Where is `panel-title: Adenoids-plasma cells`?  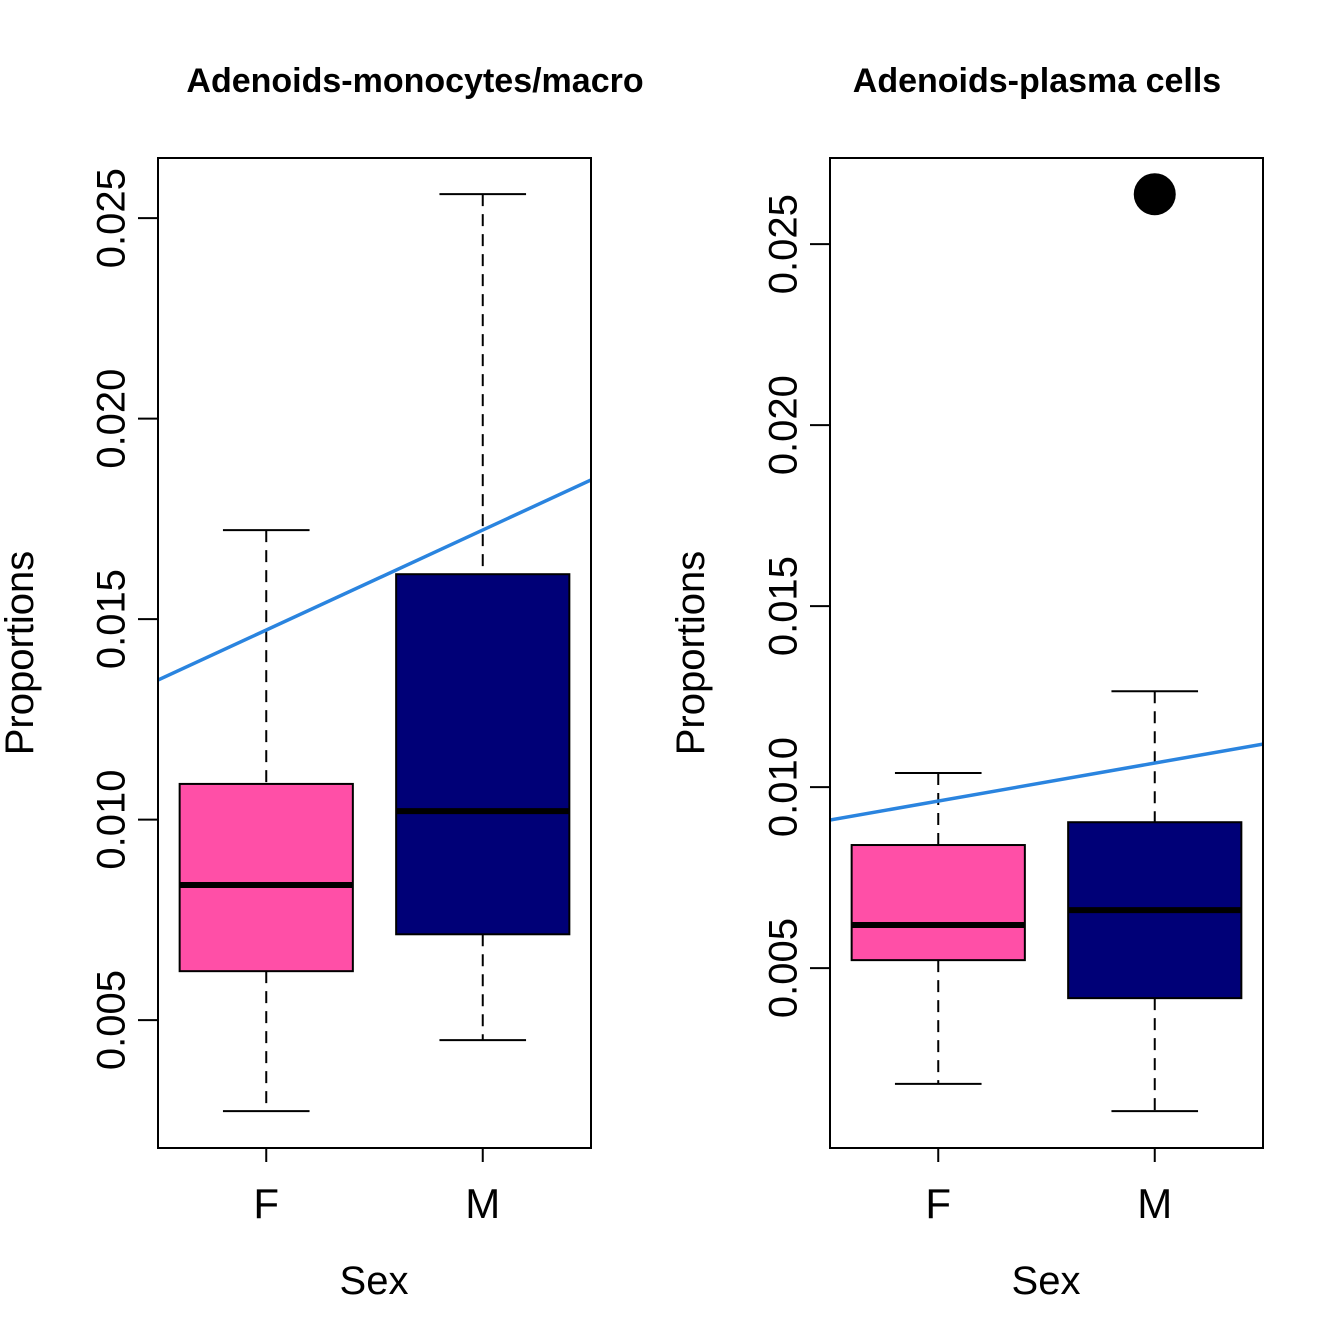
panel-title: Adenoids-plasma cells is located at coordinates (1037, 81).